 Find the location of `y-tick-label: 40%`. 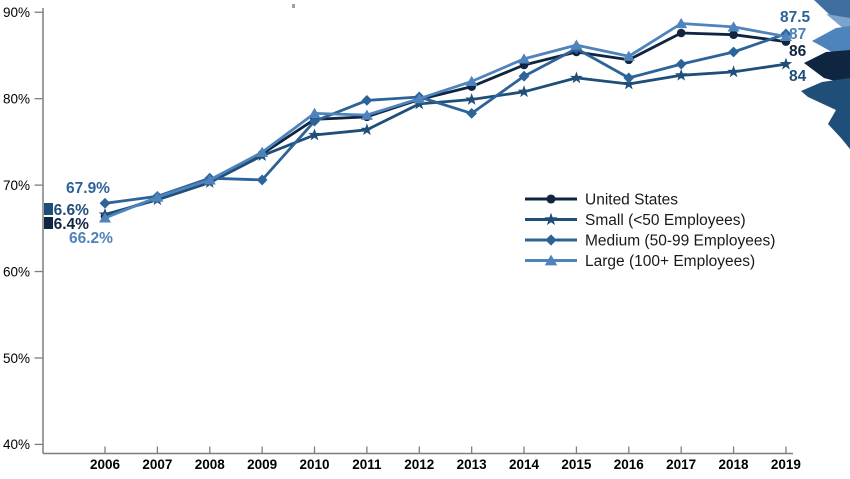

y-tick-label: 40% is located at coordinates (16, 444).